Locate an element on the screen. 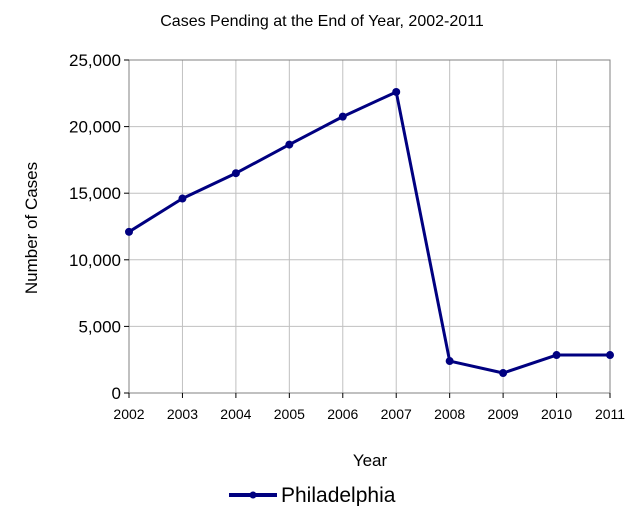  x-tick-label: 2002 is located at coordinates (128, 414).